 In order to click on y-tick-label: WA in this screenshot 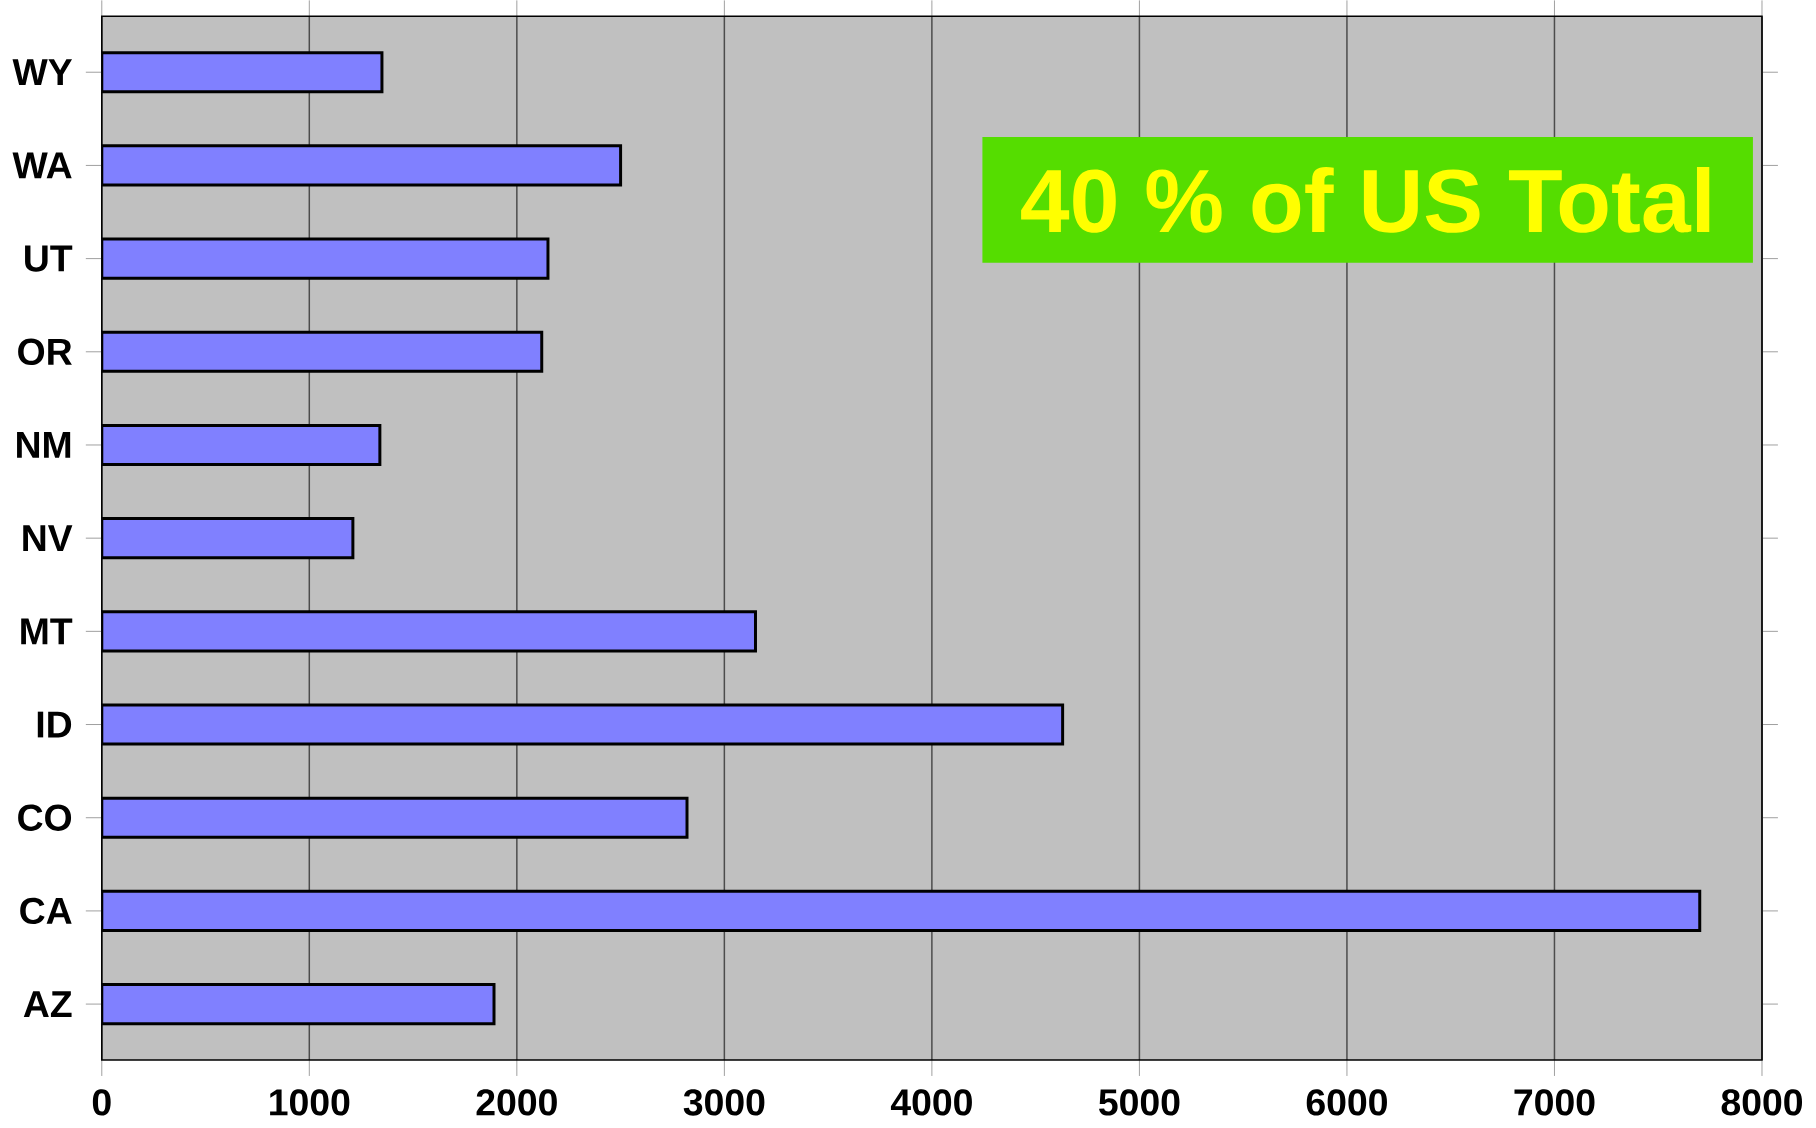, I will do `click(42, 165)`.